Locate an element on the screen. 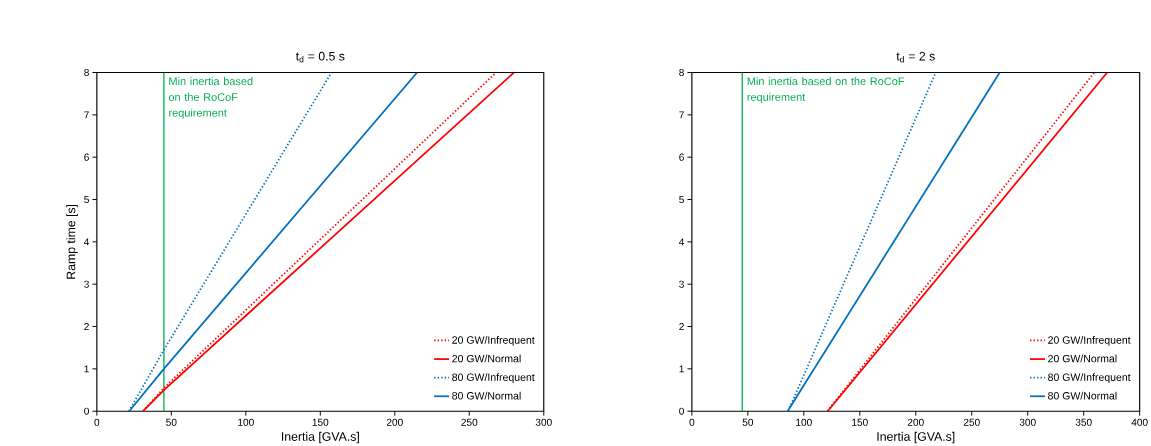 The height and width of the screenshot is (446, 1151). y-axis-title: Ramp time [s] is located at coordinates (72, 241).